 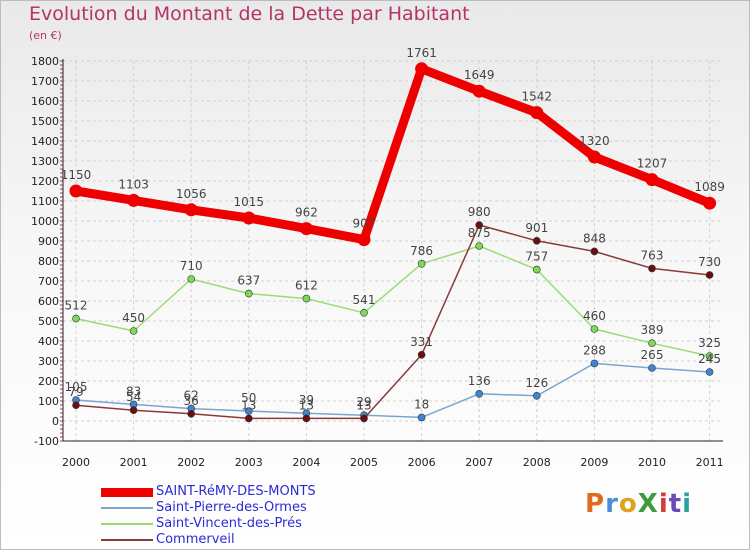 What do you see at coordinates (675, 504) in the screenshot?
I see `logo-letter: t` at bounding box center [675, 504].